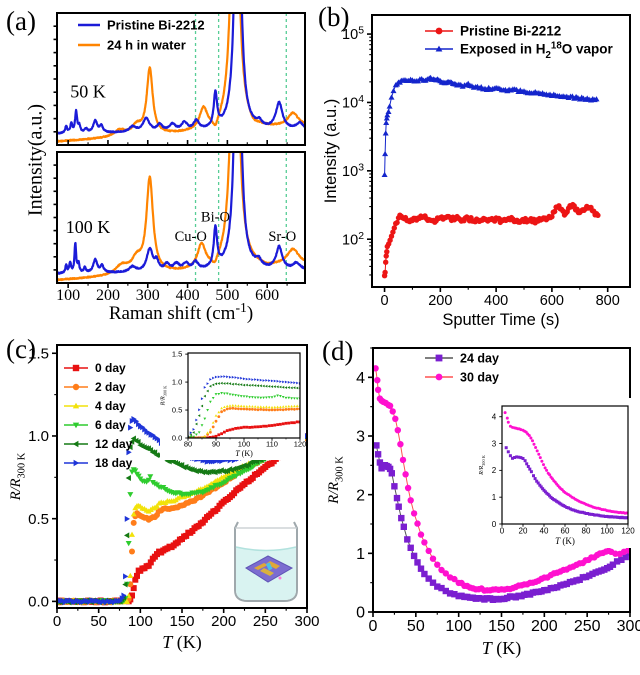  I want to click on x-tick-label: 500, so click(227, 295).